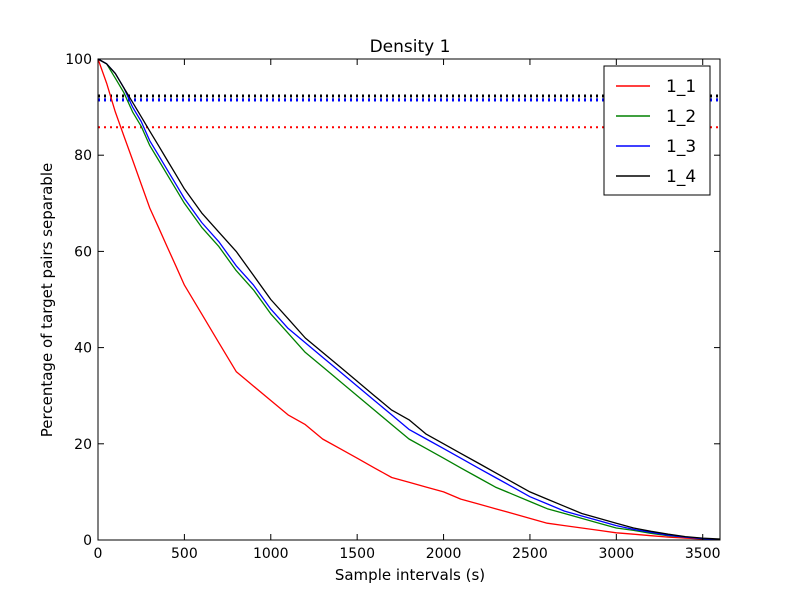 The width and height of the screenshot is (800, 600). I want to click on x-tick-label: 500, so click(184, 554).